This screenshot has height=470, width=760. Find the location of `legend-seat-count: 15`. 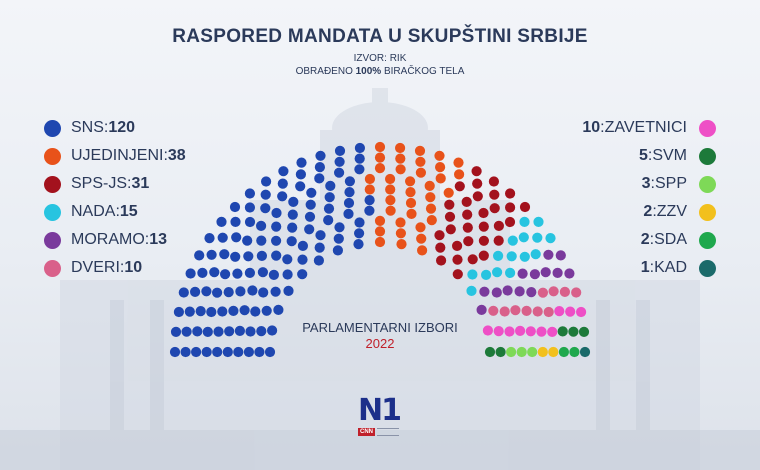

legend-seat-count: 15 is located at coordinates (128, 211).